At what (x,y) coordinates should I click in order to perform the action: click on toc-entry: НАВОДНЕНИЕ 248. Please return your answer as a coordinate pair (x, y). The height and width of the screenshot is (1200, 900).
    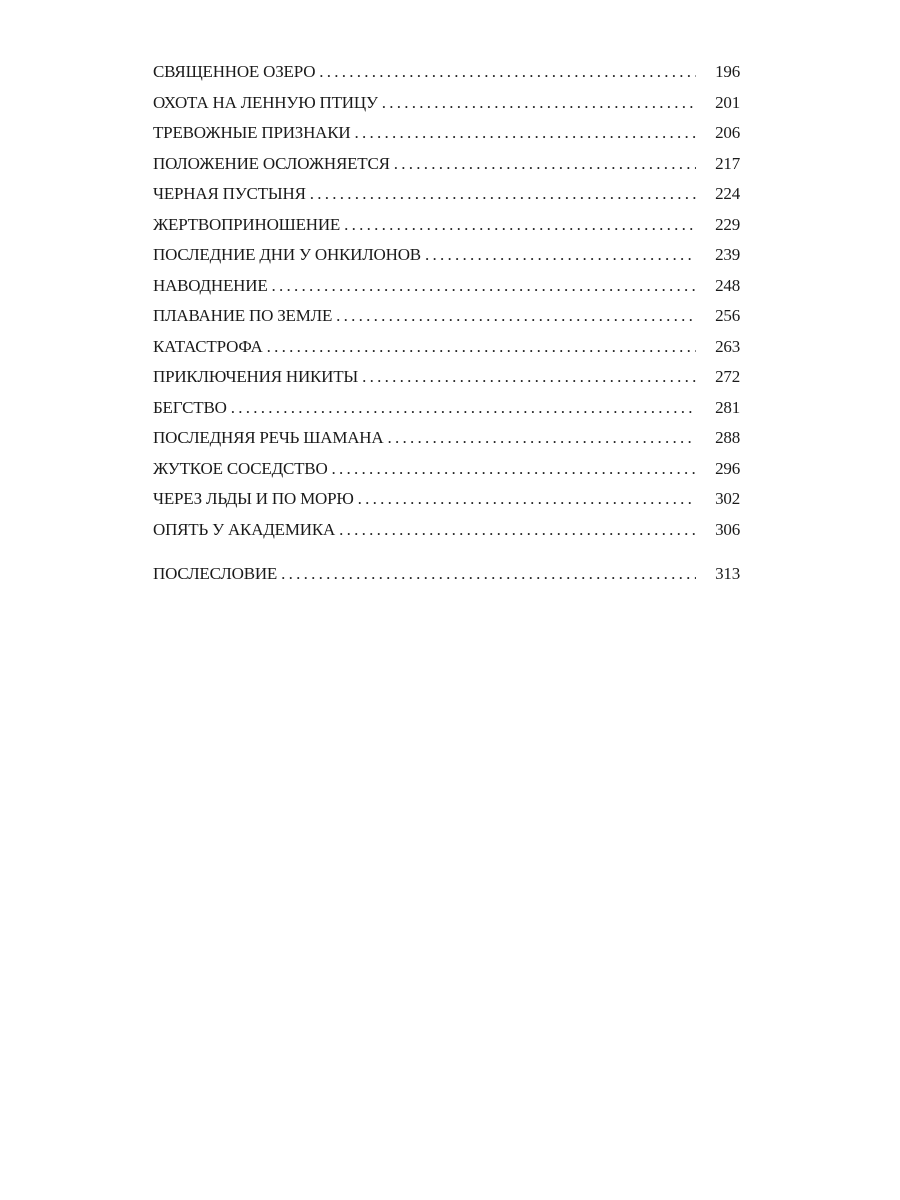
    Looking at the image, I should click on (446, 291).